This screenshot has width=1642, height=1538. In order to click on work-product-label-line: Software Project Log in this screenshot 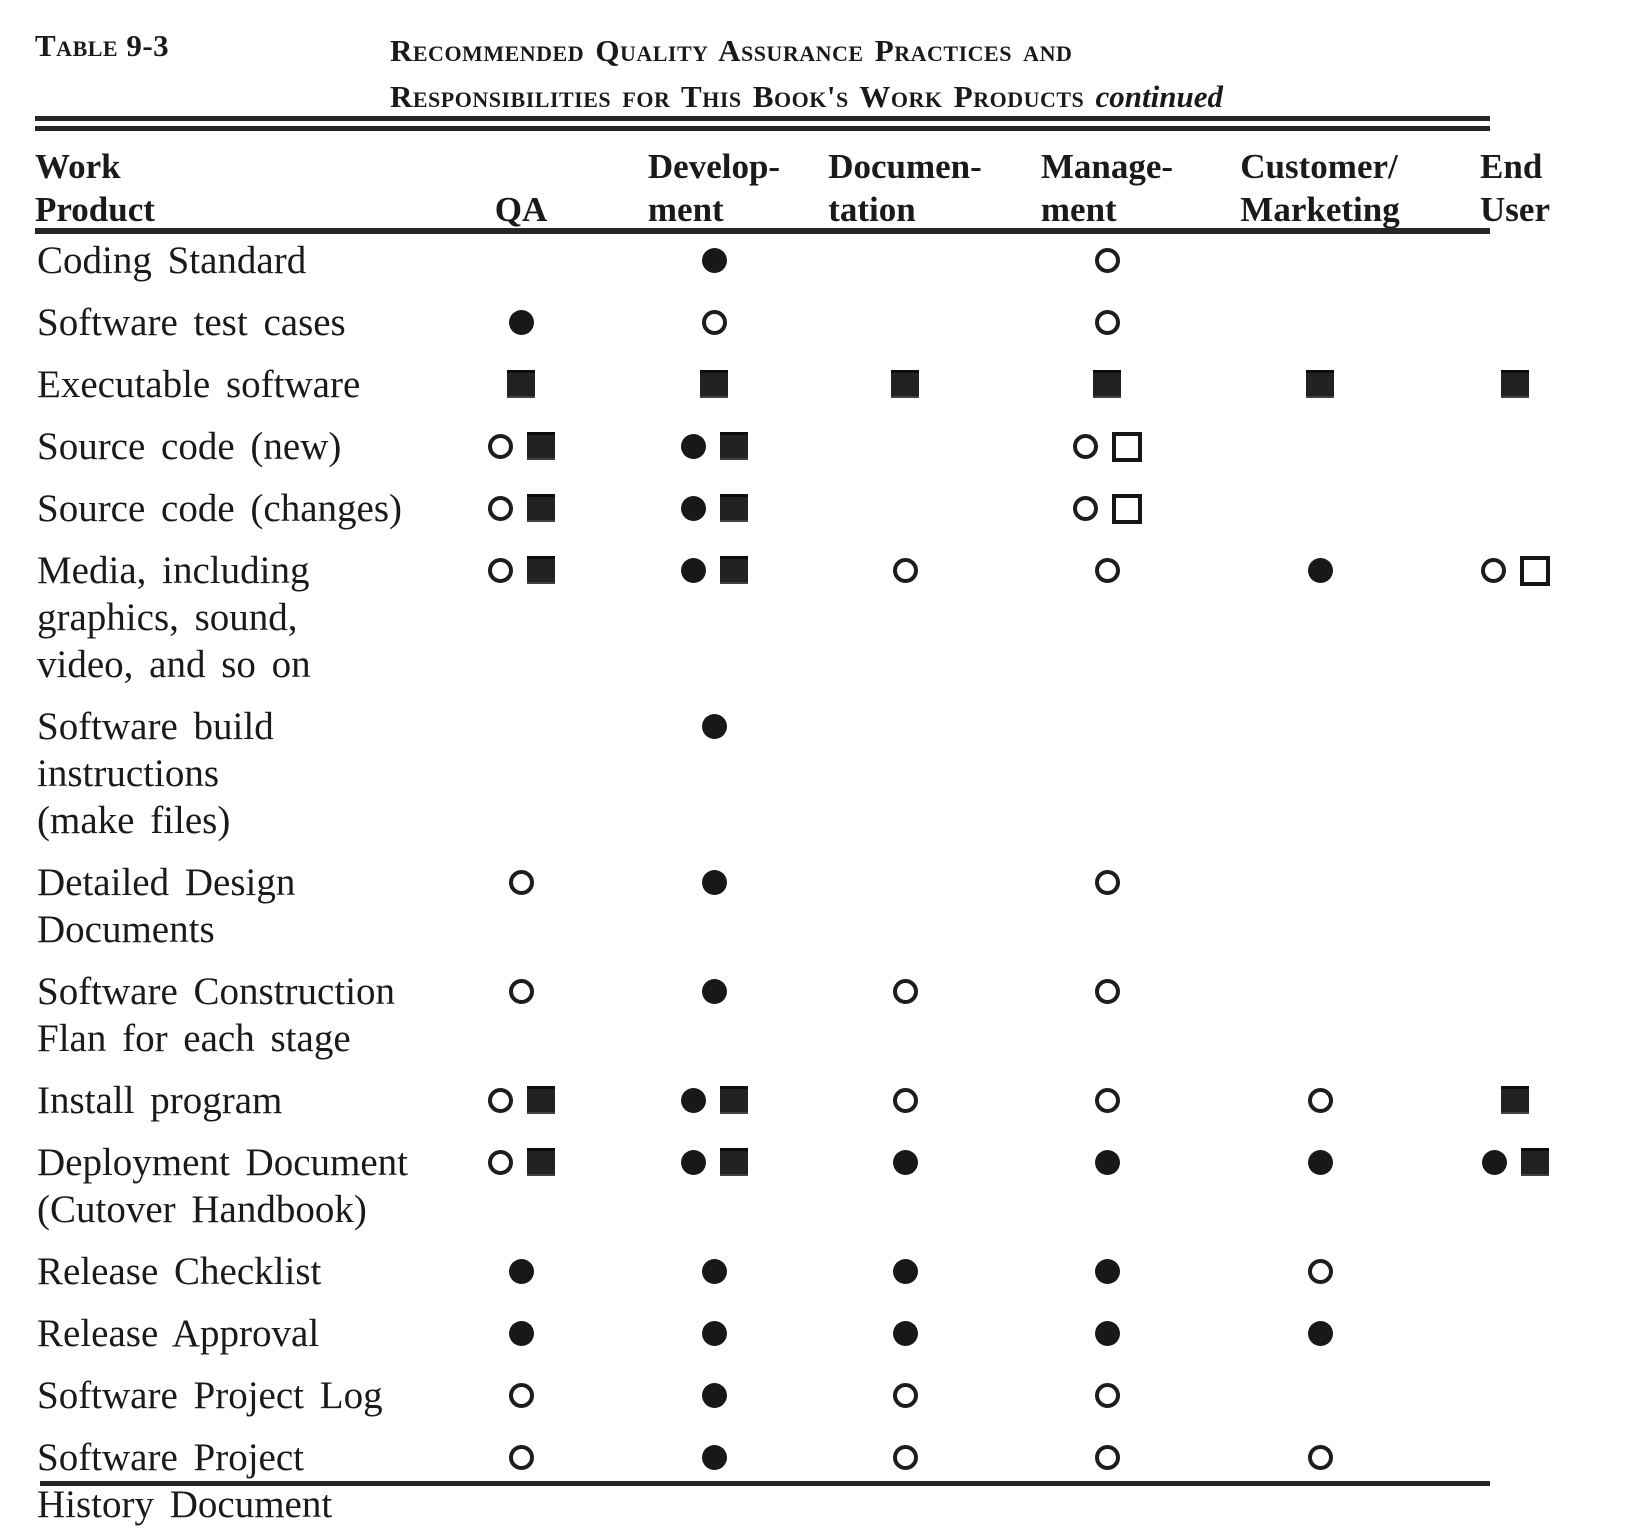, I will do `click(210, 1395)`.